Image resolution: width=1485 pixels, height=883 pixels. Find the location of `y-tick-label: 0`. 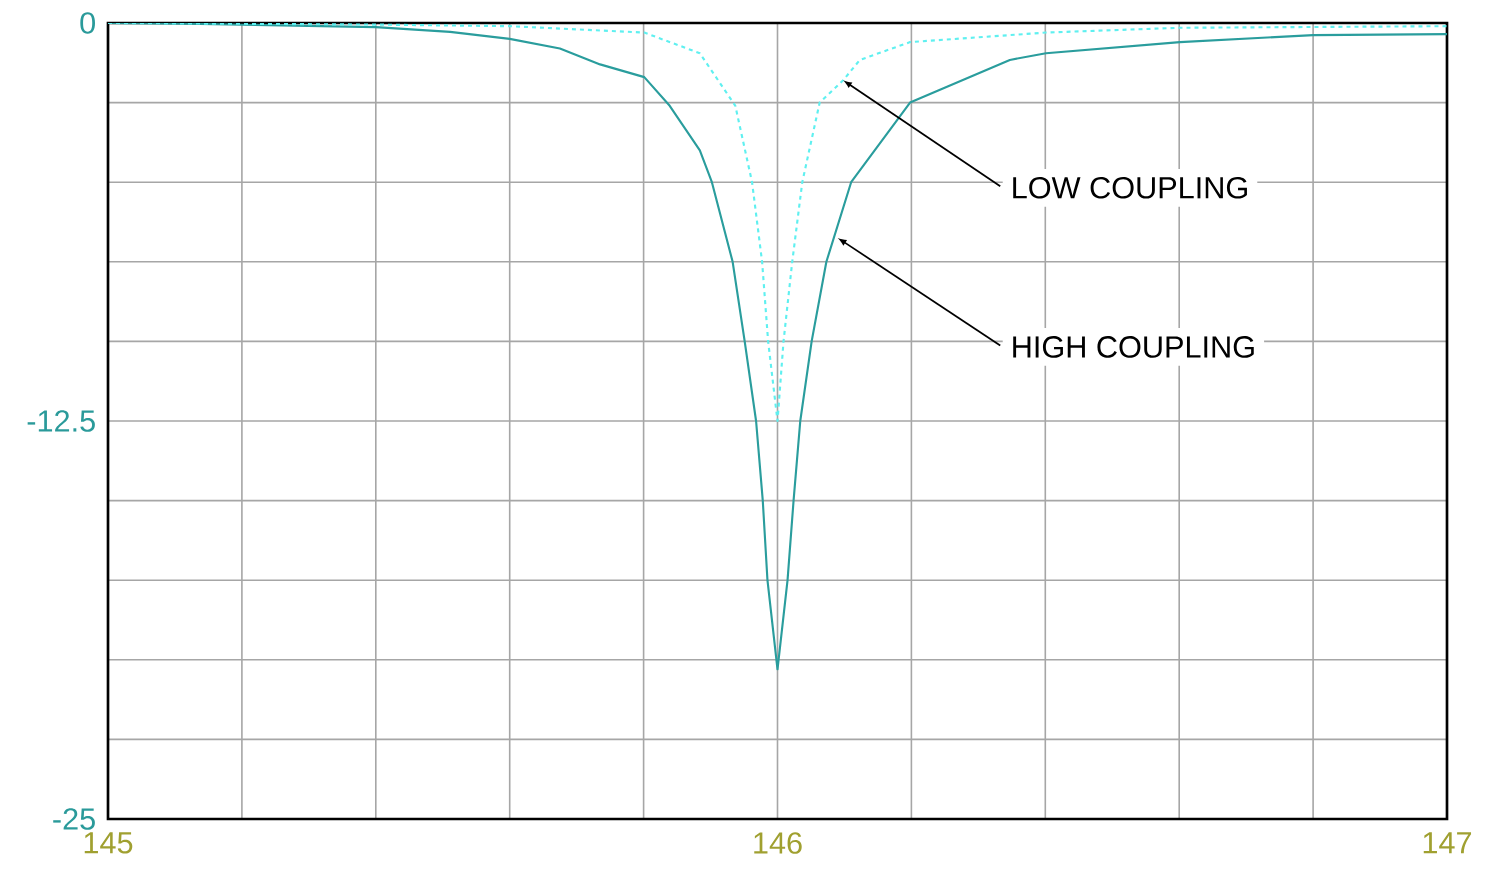

y-tick-label: 0 is located at coordinates (87, 23).